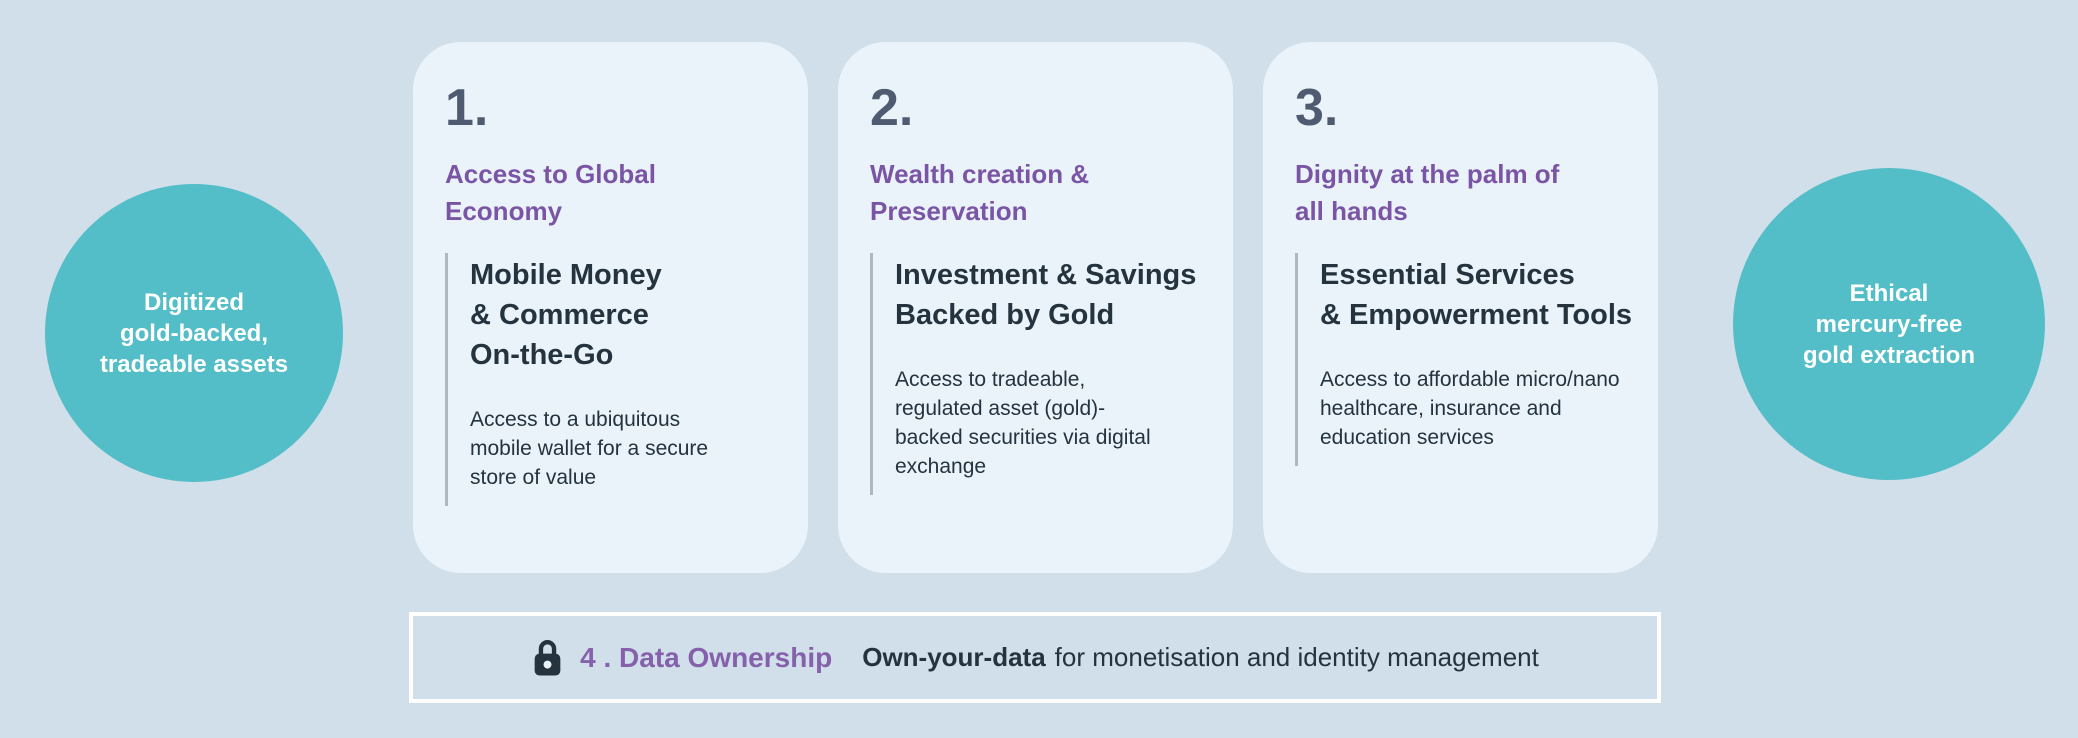 The image size is (2078, 738). Describe the element at coordinates (1889, 293) in the screenshot. I see `circle-text-line: Ethical` at that location.